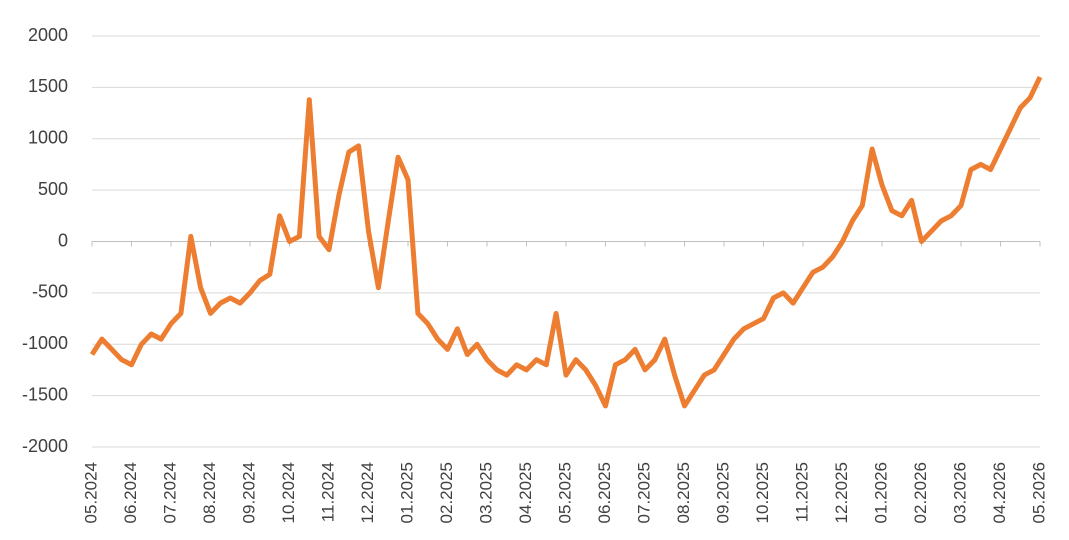 This screenshot has height=540, width=1069. I want to click on x-tick-label: 04.2025, so click(525, 492).